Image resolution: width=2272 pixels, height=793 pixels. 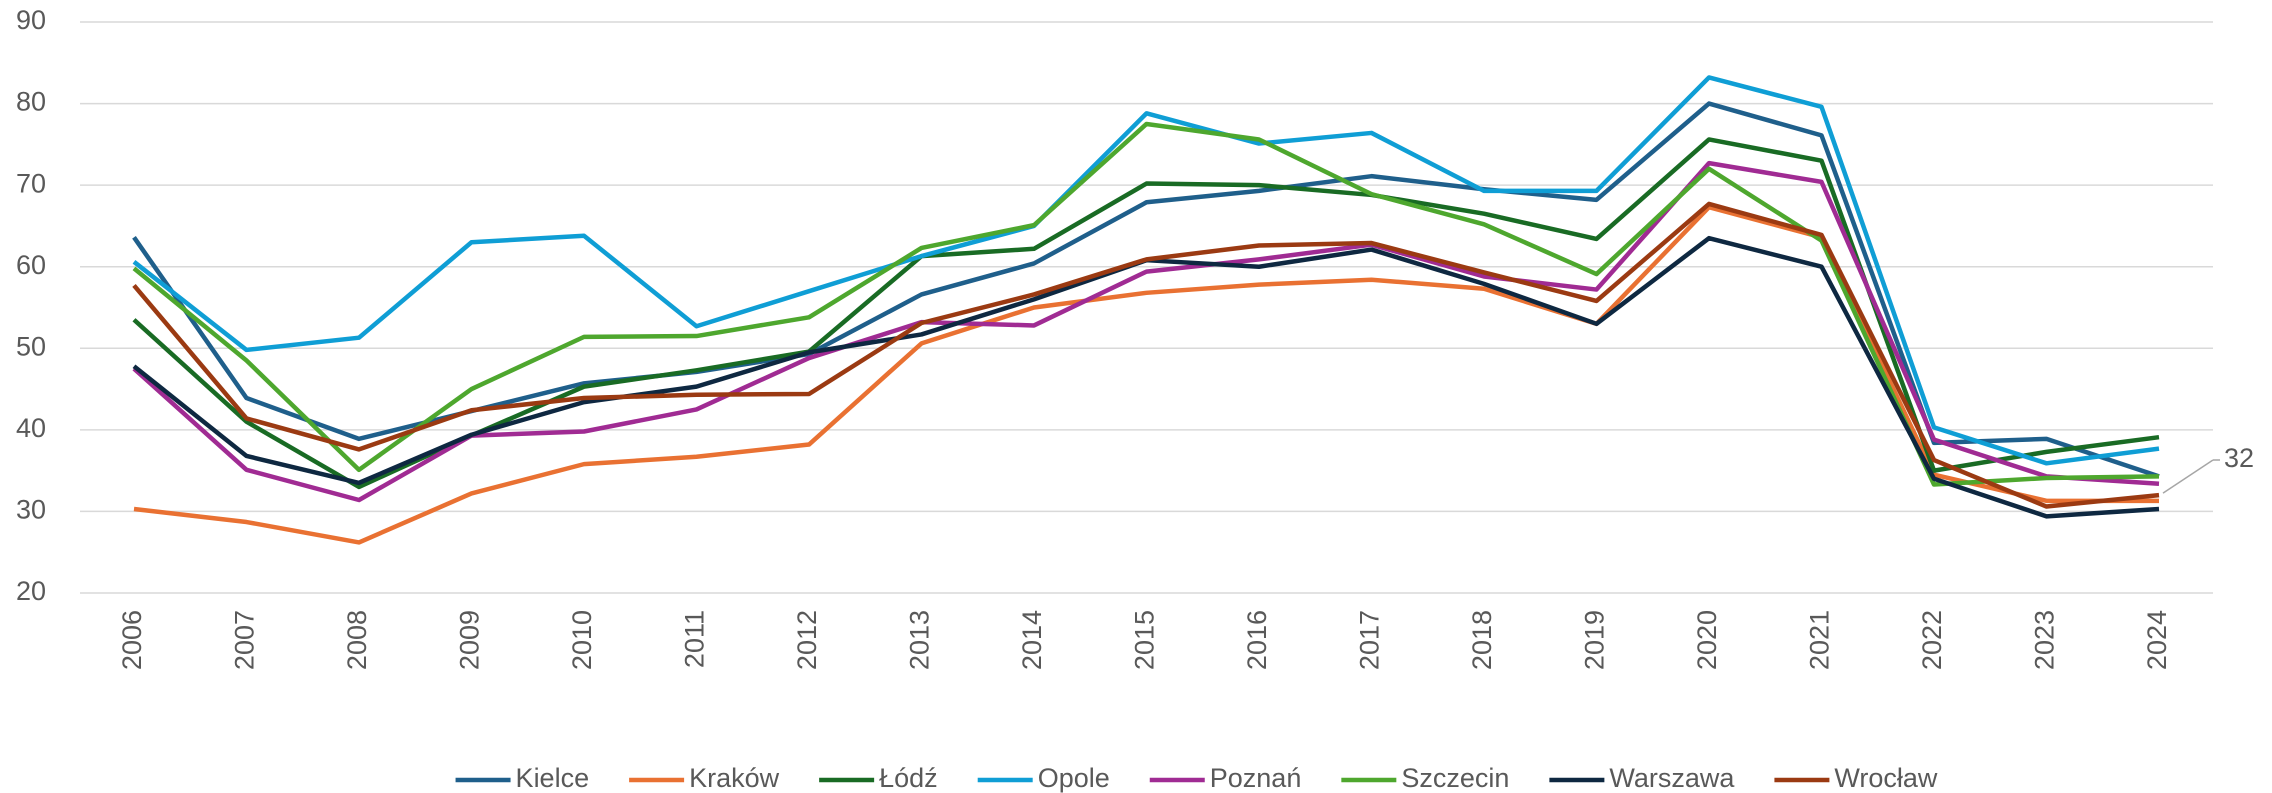 I want to click on legend-label: Wrocław, so click(x=1886, y=778).